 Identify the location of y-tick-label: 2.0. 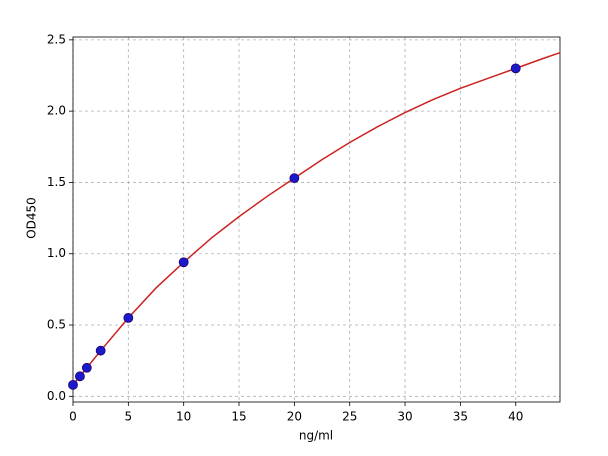
(56, 111).